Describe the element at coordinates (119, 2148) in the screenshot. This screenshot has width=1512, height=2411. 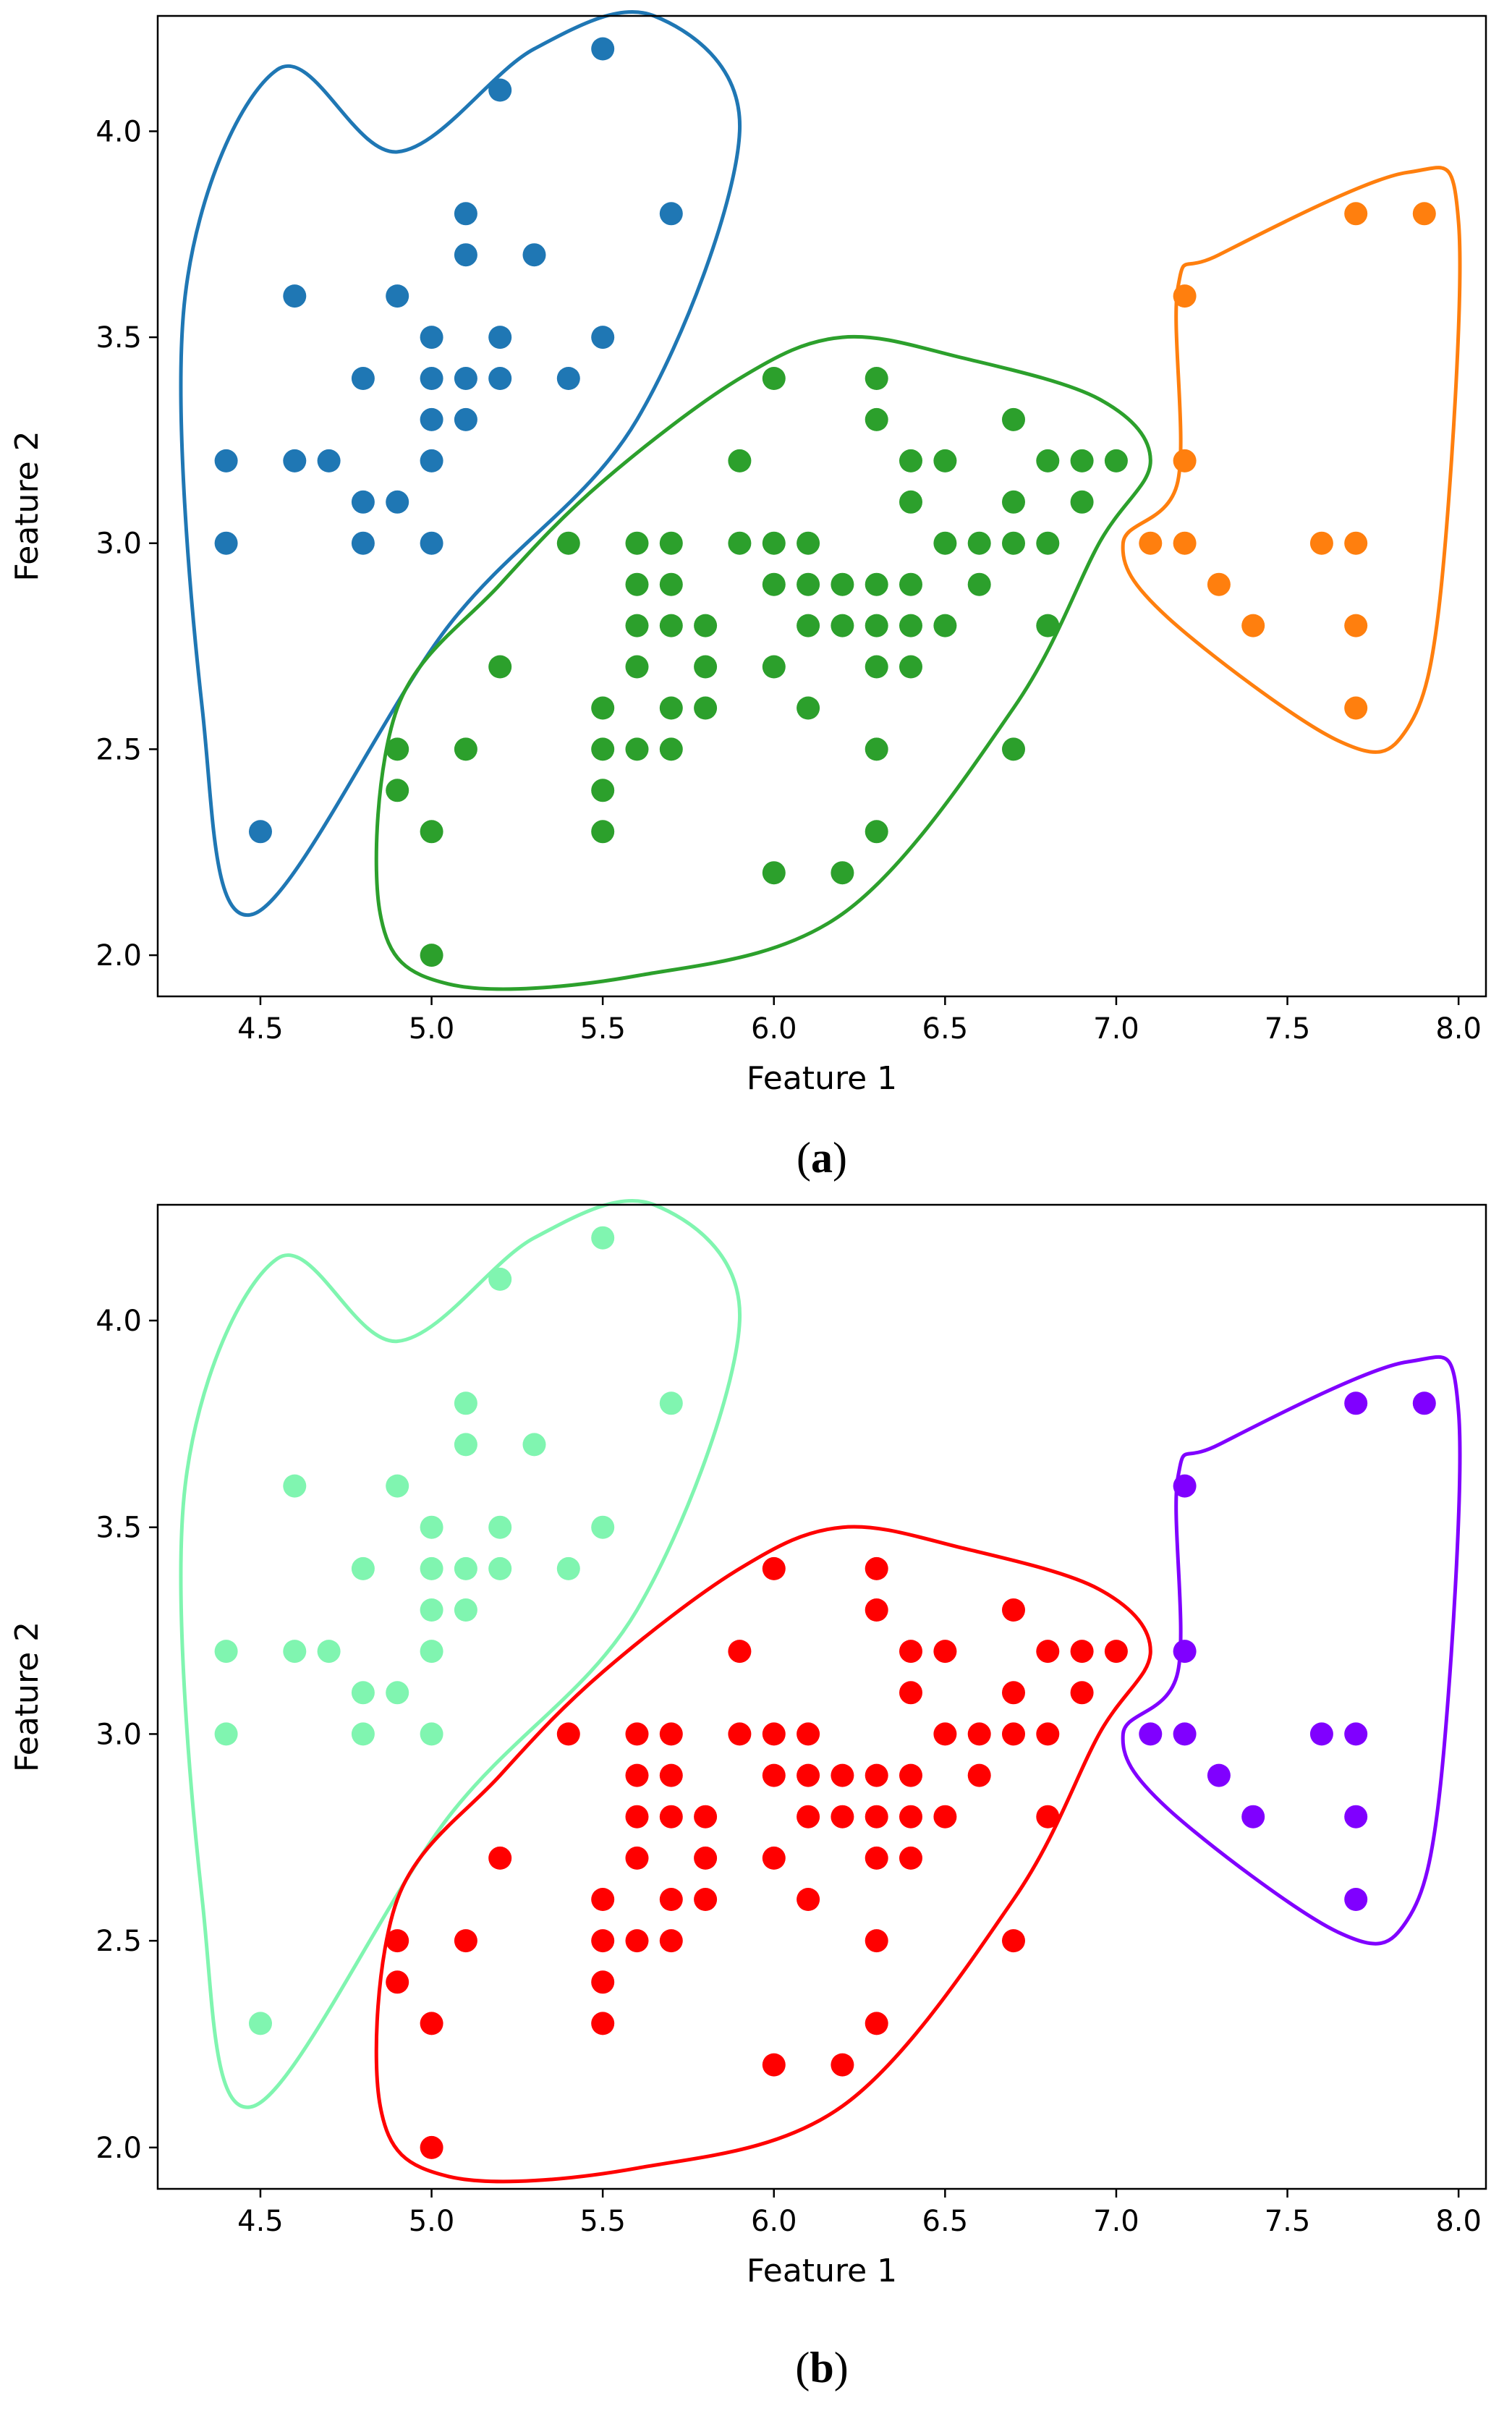
I see `panel-b-y-tick-label: 2.0` at that location.